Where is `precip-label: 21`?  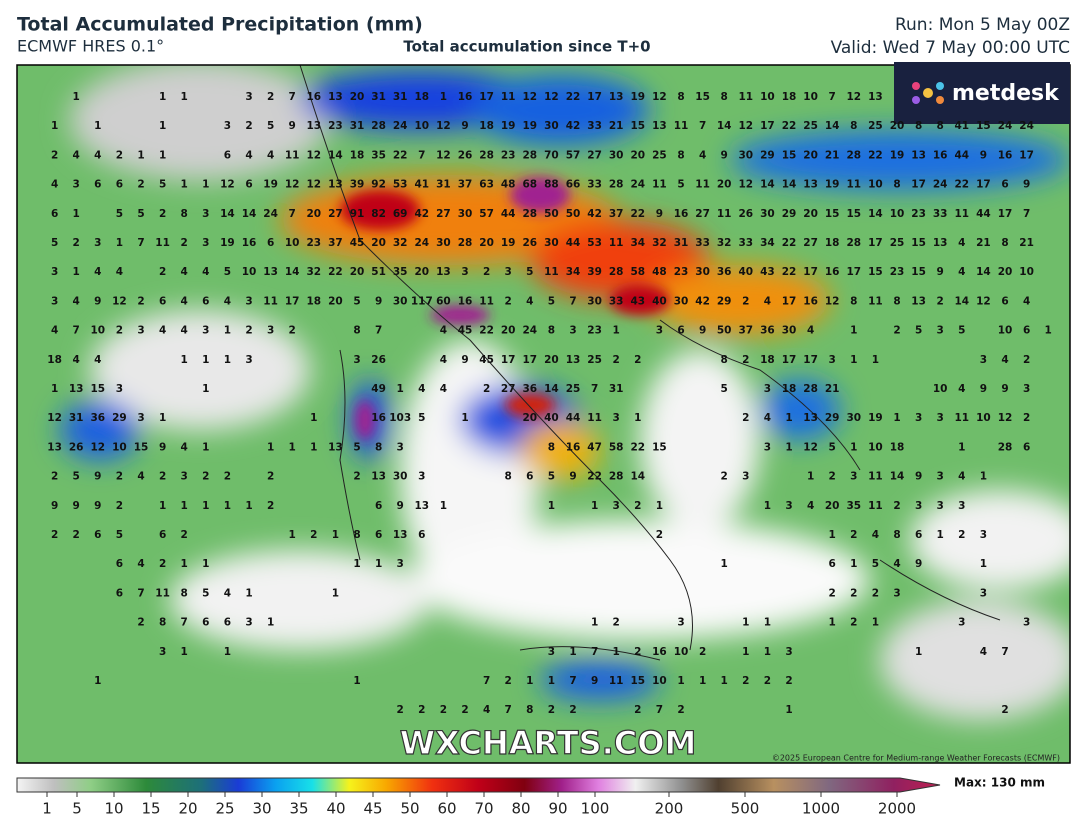
precip-label: 21 is located at coordinates (983, 243).